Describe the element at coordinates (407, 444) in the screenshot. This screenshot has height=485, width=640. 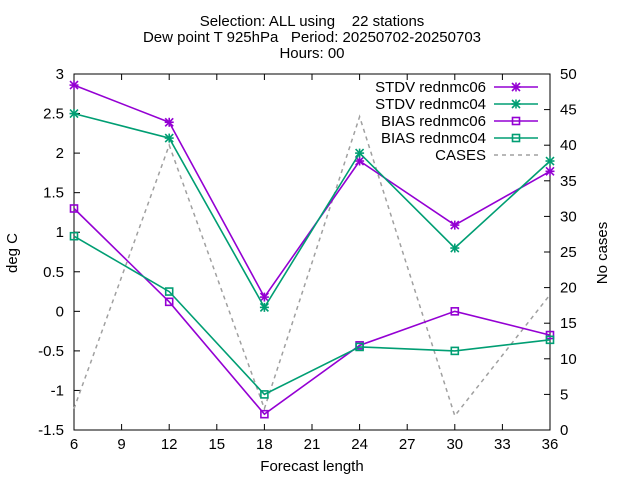
I see `x-tick-label: 27` at that location.